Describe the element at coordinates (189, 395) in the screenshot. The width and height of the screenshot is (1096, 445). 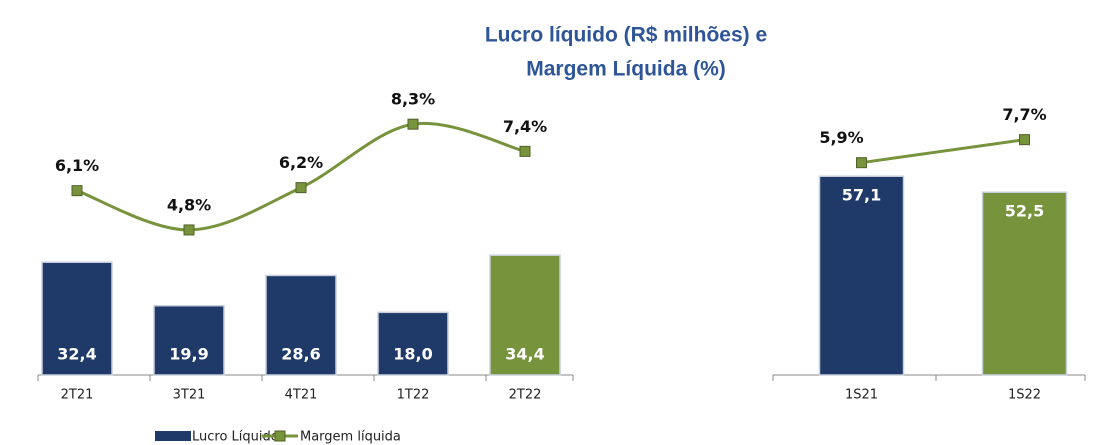
I see `x-tick-label: 3T21` at that location.